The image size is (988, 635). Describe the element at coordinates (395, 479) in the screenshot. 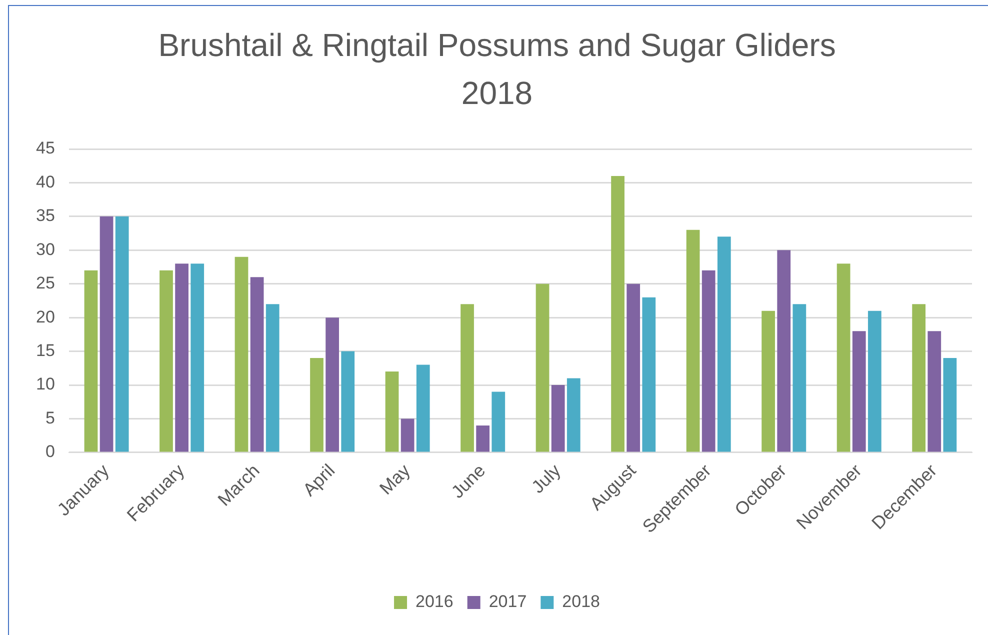

I see `x-tick-label: May` at that location.